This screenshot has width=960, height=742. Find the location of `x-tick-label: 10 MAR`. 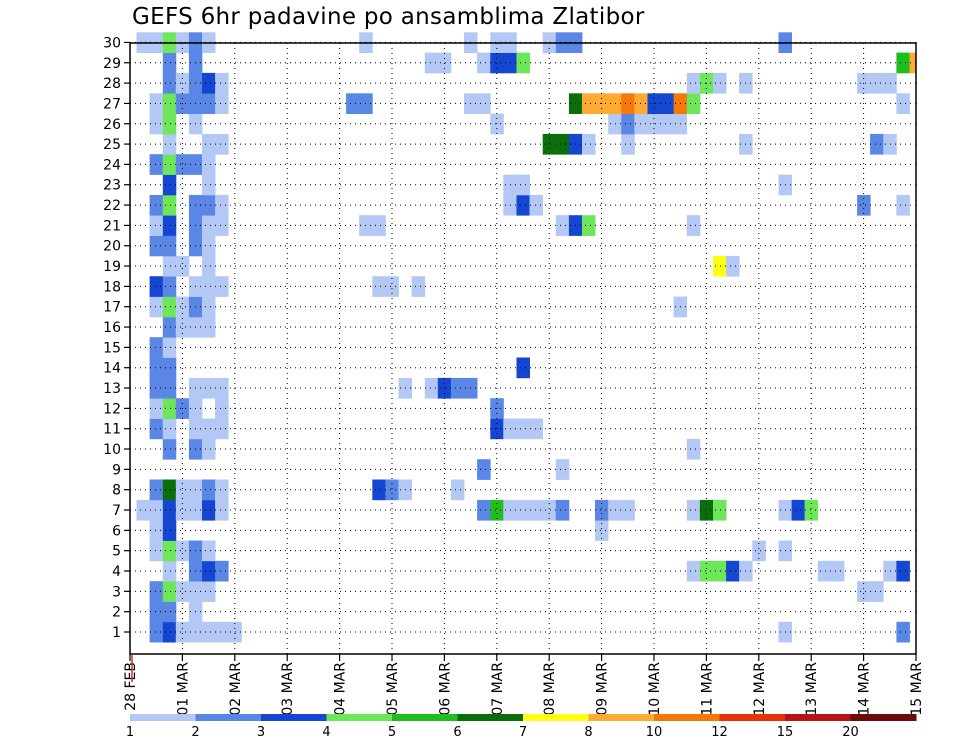

x-tick-label: 10 MAR is located at coordinates (655, 689).